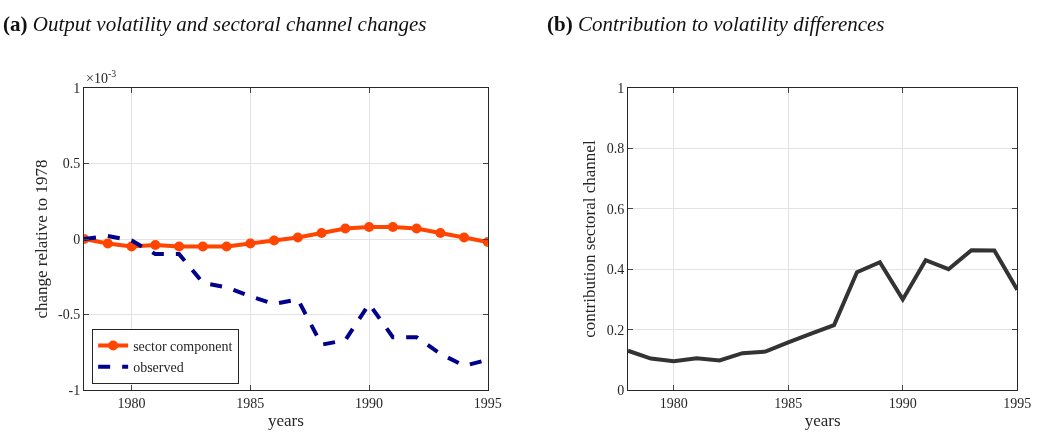 This screenshot has height=434, width=1052. What do you see at coordinates (615, 330) in the screenshot?
I see `y-tick-label: 0.2` at bounding box center [615, 330].